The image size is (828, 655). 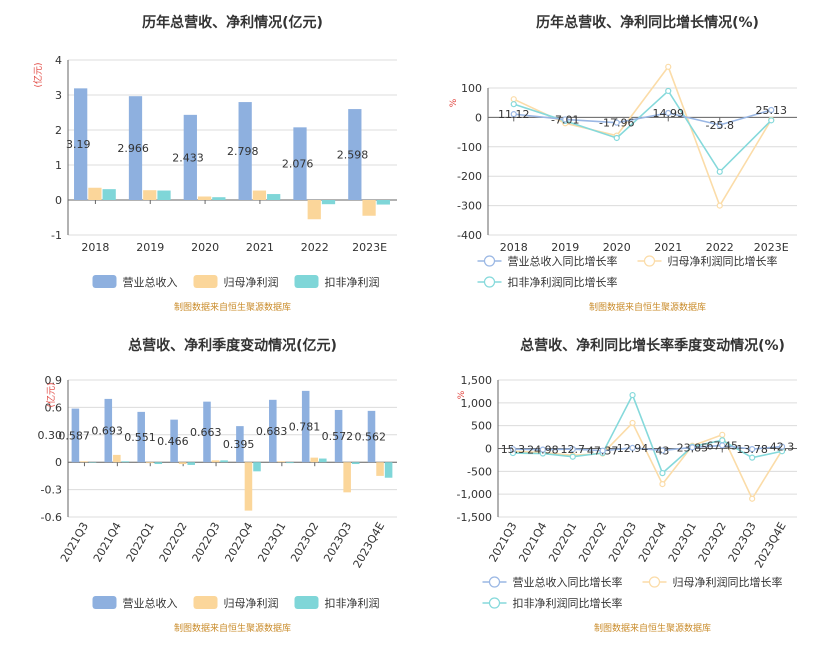 What do you see at coordinates (51, 490) in the screenshot?
I see `y-tick-label: -0.3` at bounding box center [51, 490].